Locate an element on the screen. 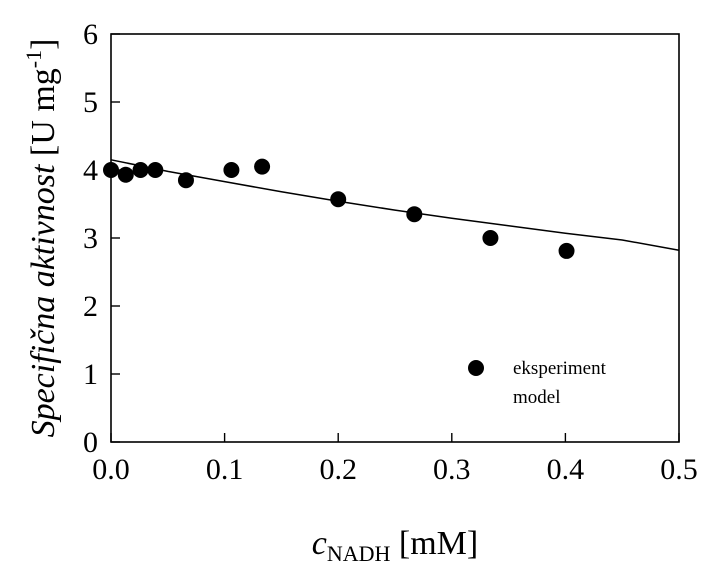  y-axis-unit-close: ] is located at coordinates (43, 44).